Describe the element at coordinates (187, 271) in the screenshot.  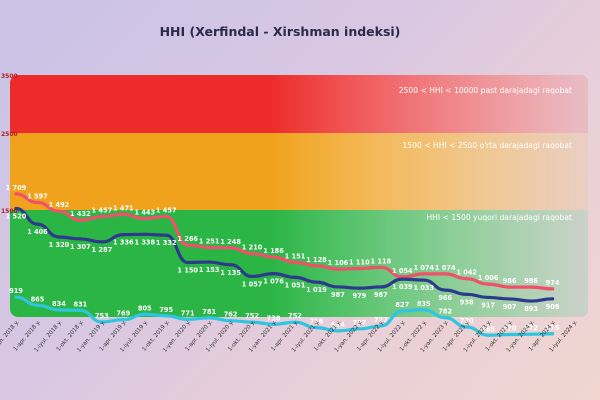
I see `data-label: 1 150` at that location.